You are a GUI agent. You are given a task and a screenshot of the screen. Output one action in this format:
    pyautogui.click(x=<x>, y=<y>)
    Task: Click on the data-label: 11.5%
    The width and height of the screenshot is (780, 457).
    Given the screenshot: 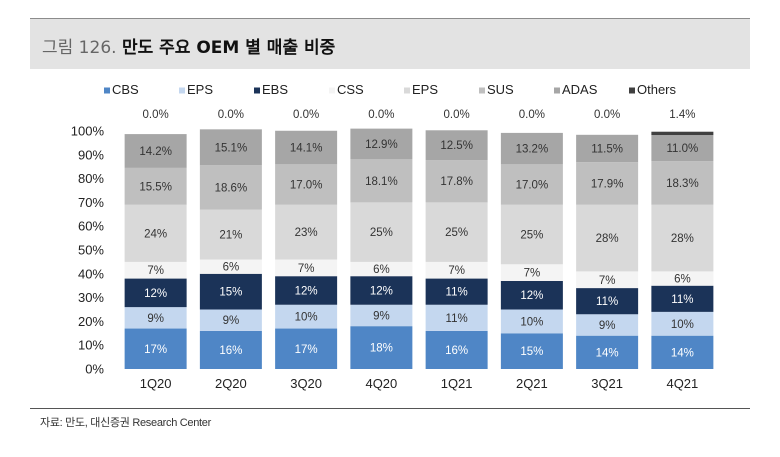 What is the action you would take?
    pyautogui.click(x=607, y=149)
    